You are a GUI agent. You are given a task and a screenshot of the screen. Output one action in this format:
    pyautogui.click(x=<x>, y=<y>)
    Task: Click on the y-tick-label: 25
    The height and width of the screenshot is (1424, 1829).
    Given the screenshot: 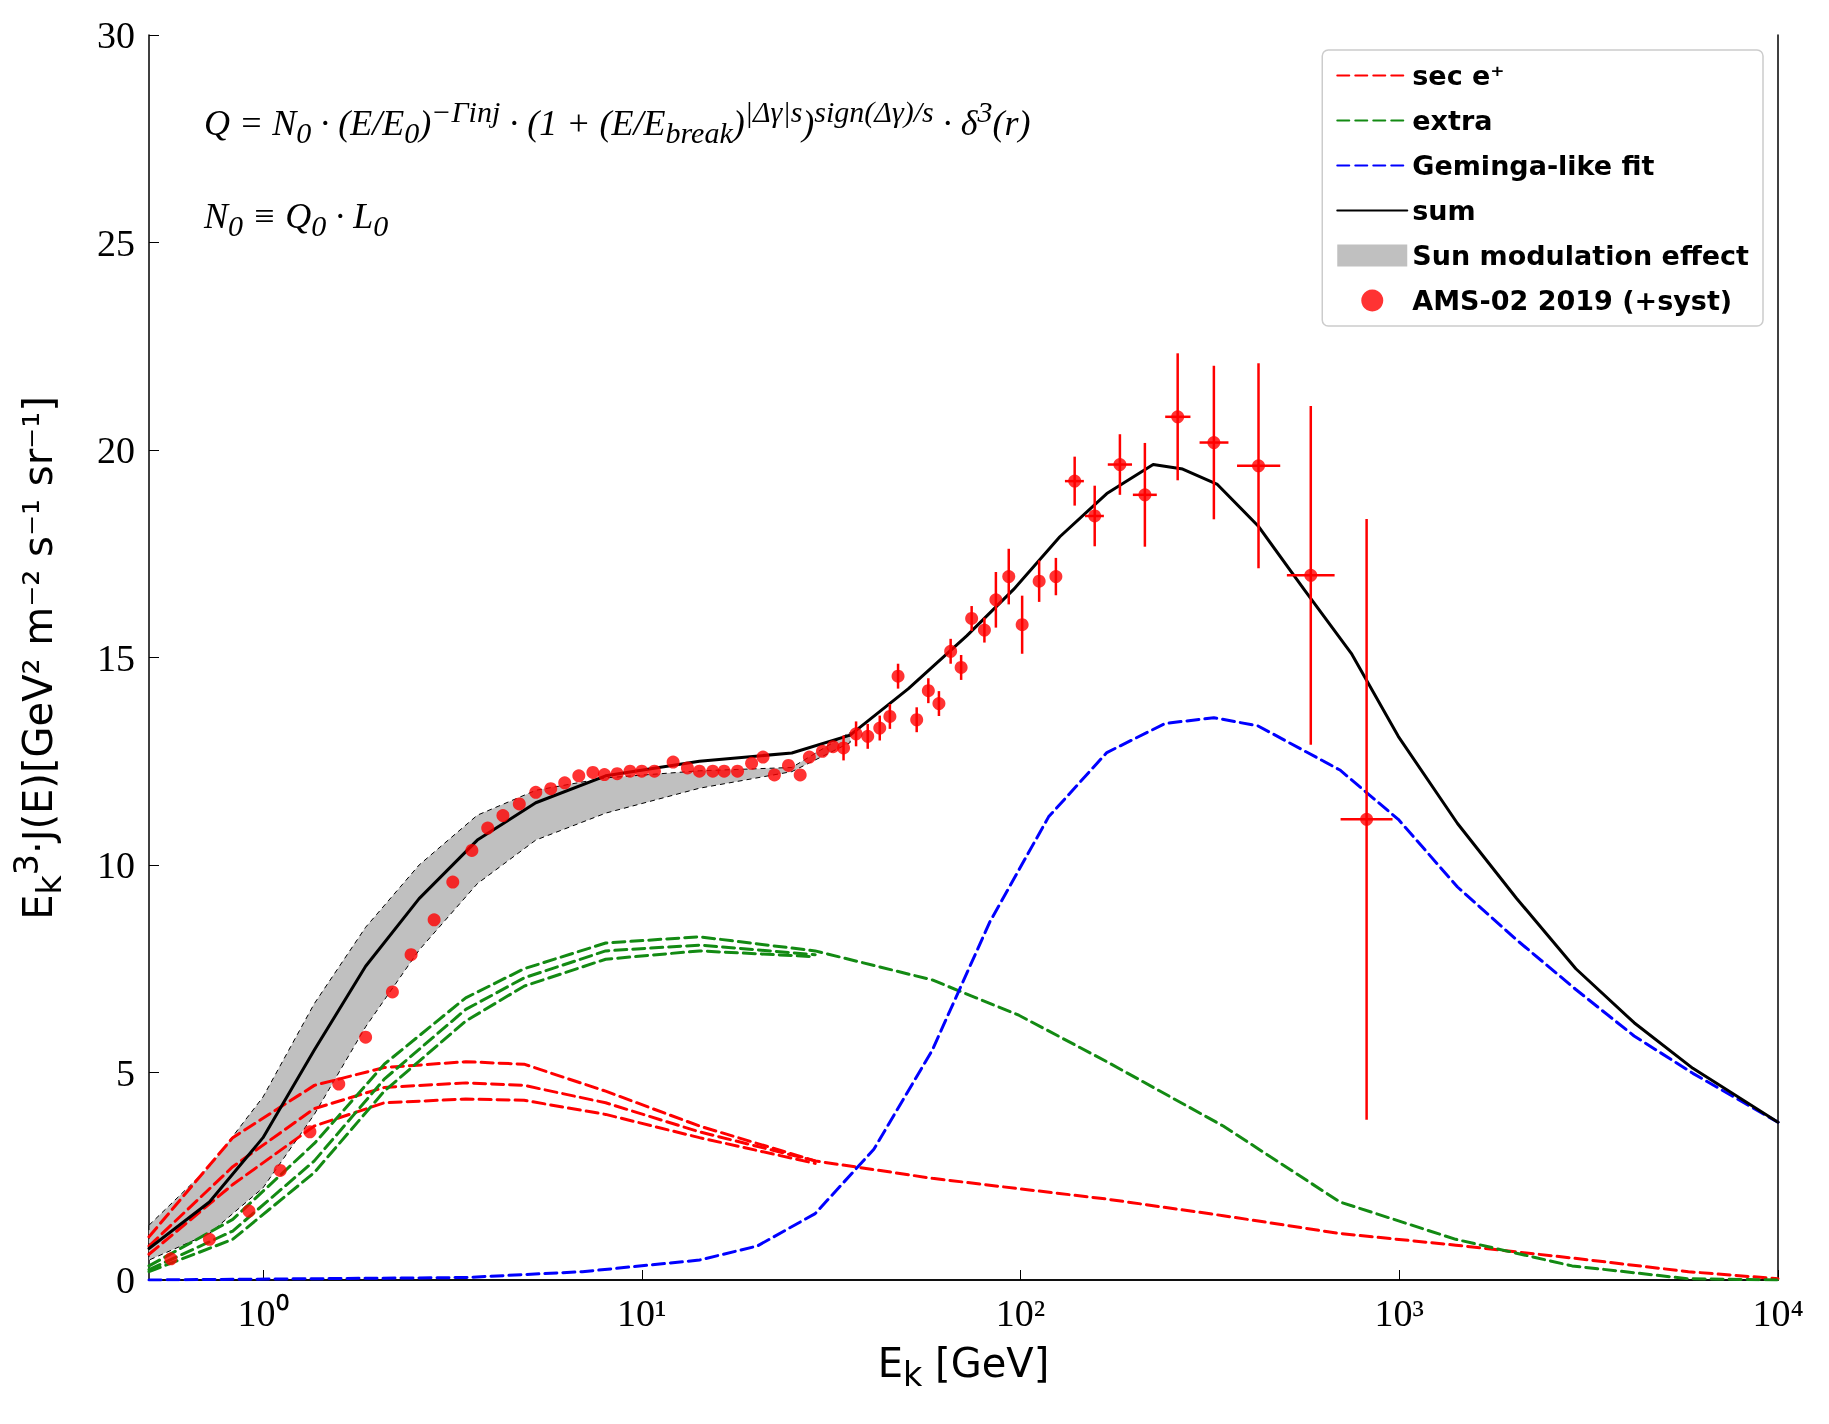 What is the action you would take?
    pyautogui.click(x=116, y=242)
    